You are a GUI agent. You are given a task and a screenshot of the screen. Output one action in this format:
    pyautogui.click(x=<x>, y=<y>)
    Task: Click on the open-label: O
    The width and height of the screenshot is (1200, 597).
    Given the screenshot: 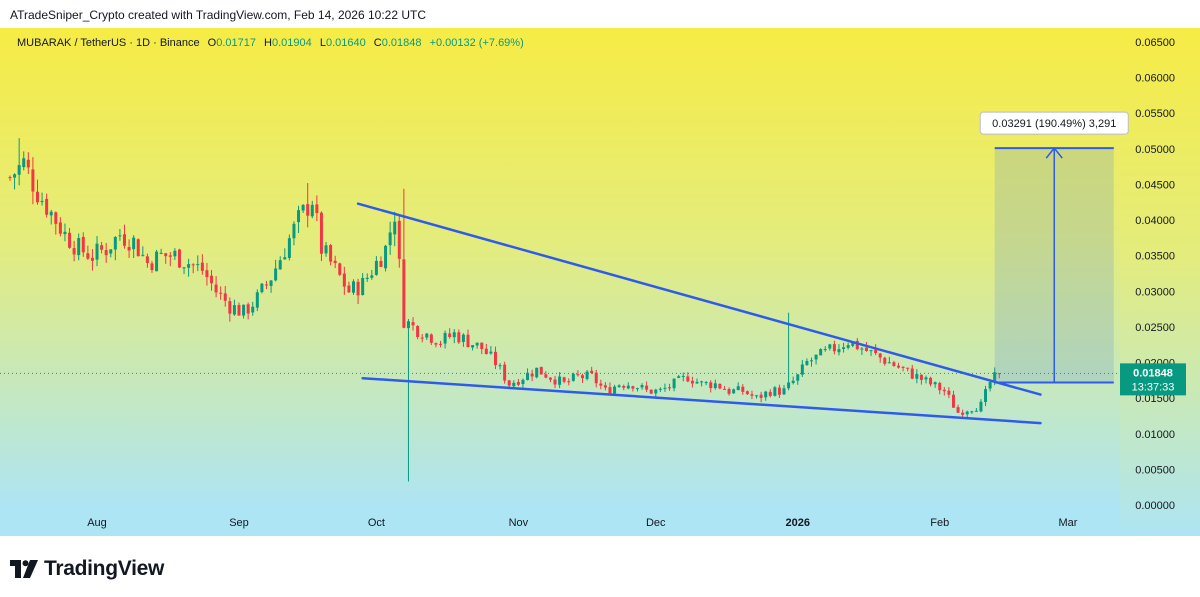 What is the action you would take?
    pyautogui.click(x=212, y=43)
    